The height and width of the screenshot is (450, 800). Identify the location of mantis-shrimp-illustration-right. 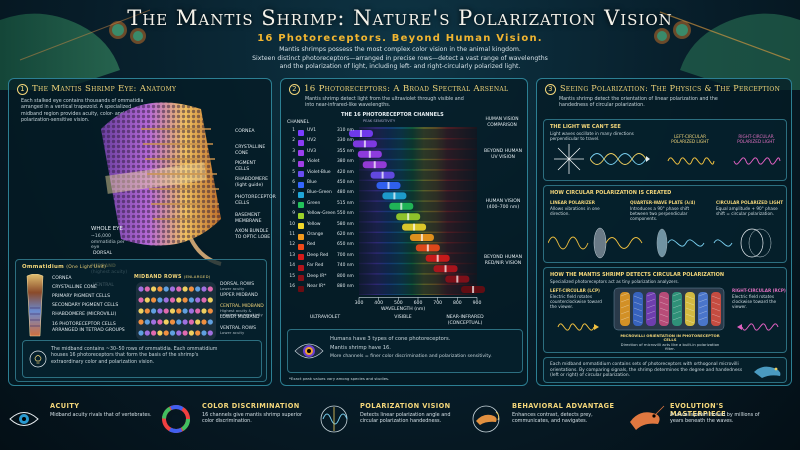
(727, 50).